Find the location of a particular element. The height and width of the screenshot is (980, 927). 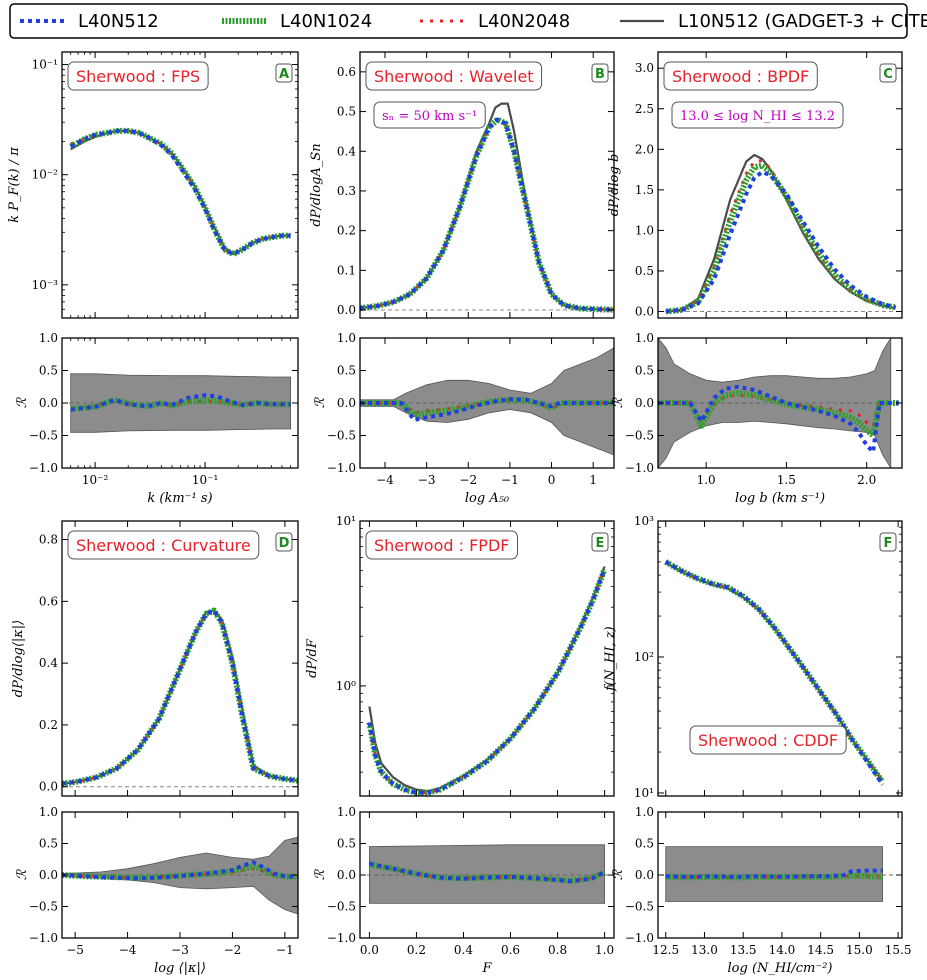

x-tick-label: −1 is located at coordinates (510, 480).